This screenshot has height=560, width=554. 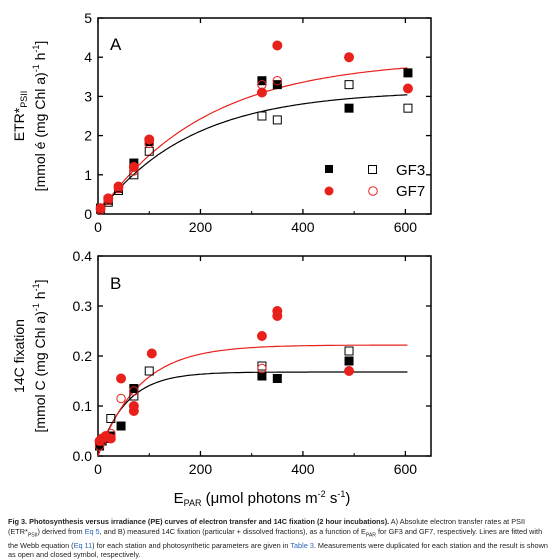 I want to click on panel-a-ylabel-unit-close: ], so click(x=40, y=43).